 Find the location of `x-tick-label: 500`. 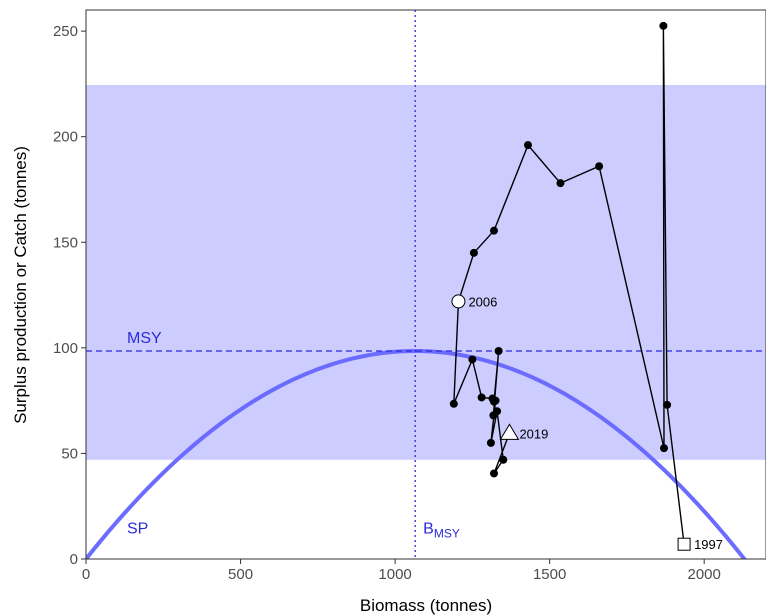

x-tick-label: 500 is located at coordinates (240, 574).